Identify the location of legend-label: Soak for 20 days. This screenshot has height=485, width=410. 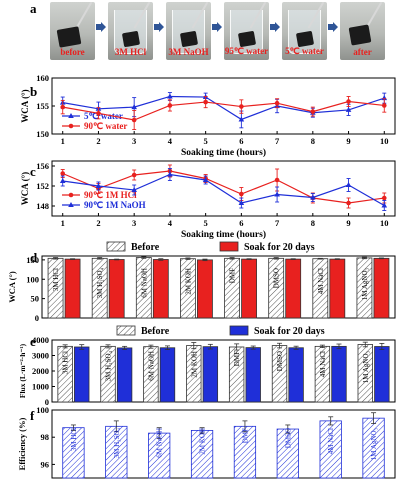
(289, 331).